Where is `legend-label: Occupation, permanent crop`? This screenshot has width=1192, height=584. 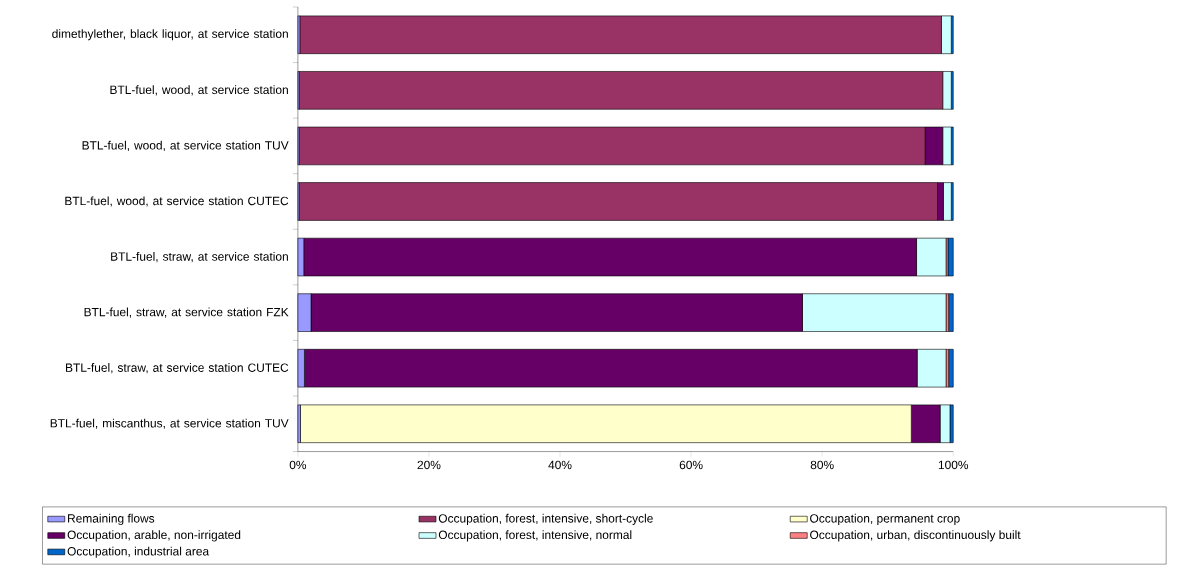
legend-label: Occupation, permanent crop is located at coordinates (885, 519).